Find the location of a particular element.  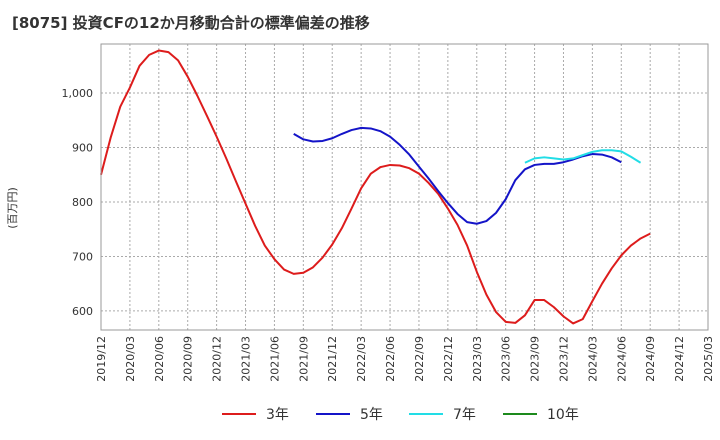

x-tick-label: 2020/12 is located at coordinates (217, 359).